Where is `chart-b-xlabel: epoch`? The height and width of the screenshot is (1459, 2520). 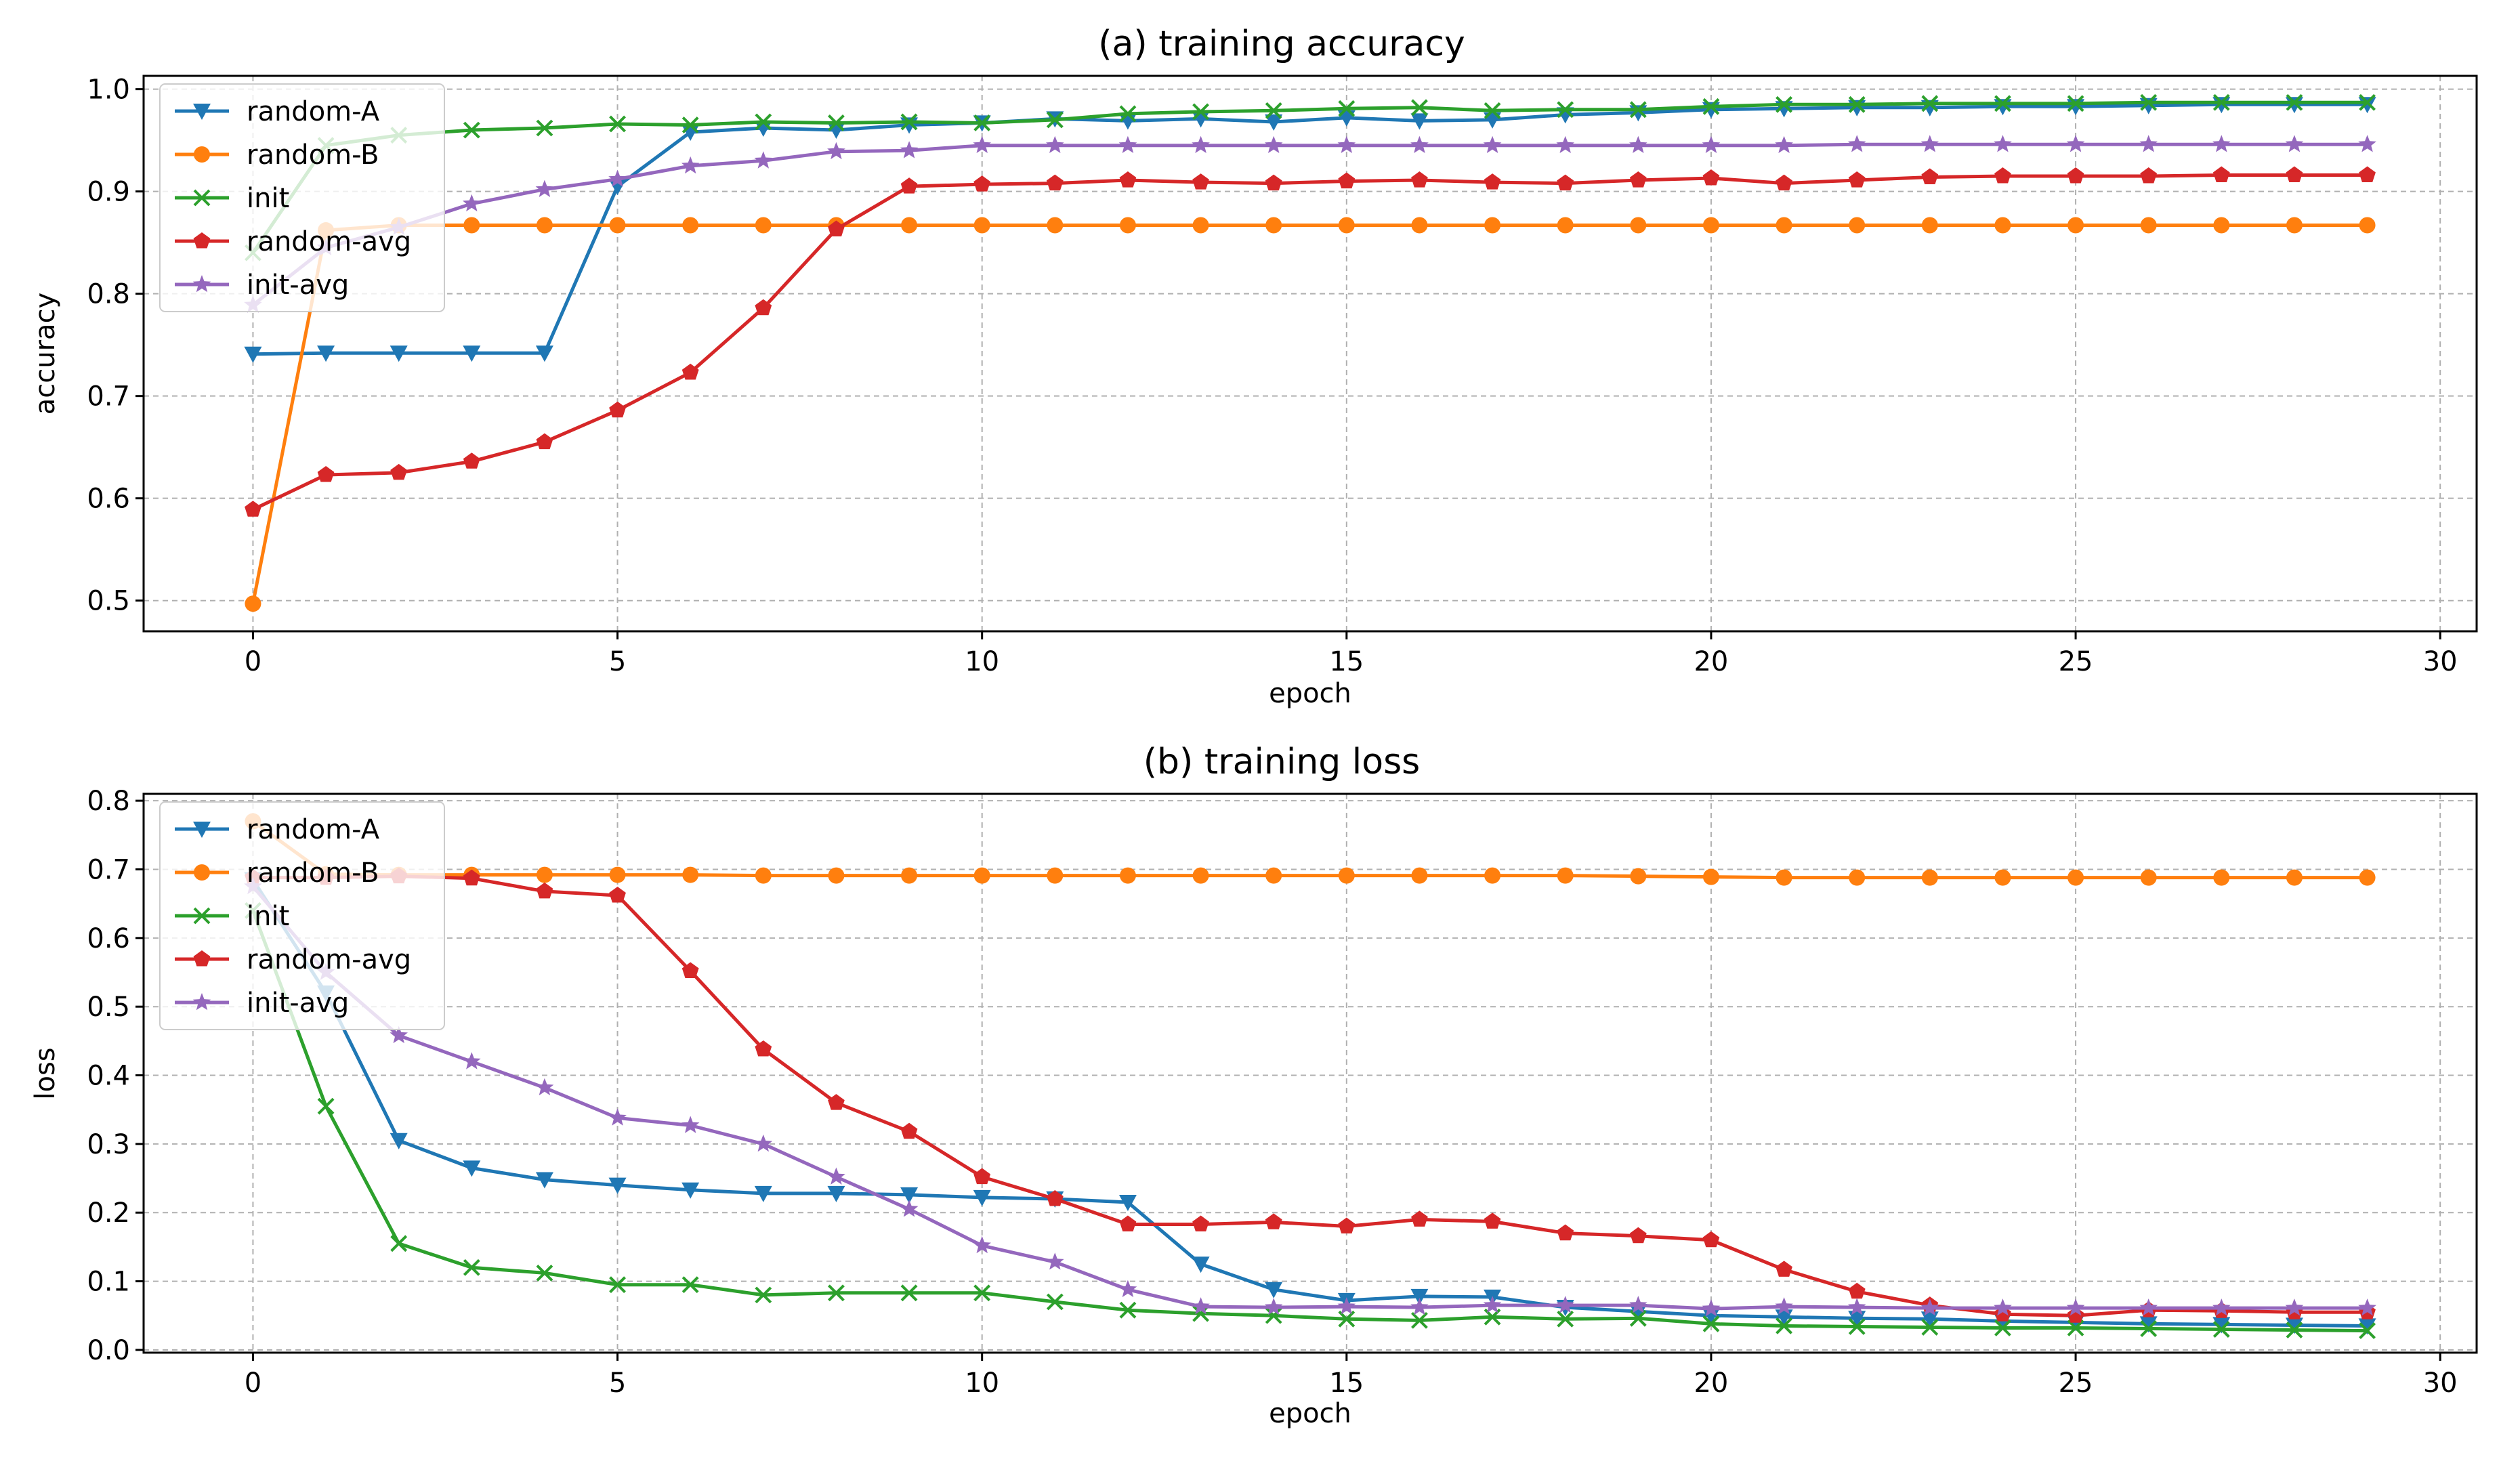 chart-b-xlabel: epoch is located at coordinates (1310, 1413).